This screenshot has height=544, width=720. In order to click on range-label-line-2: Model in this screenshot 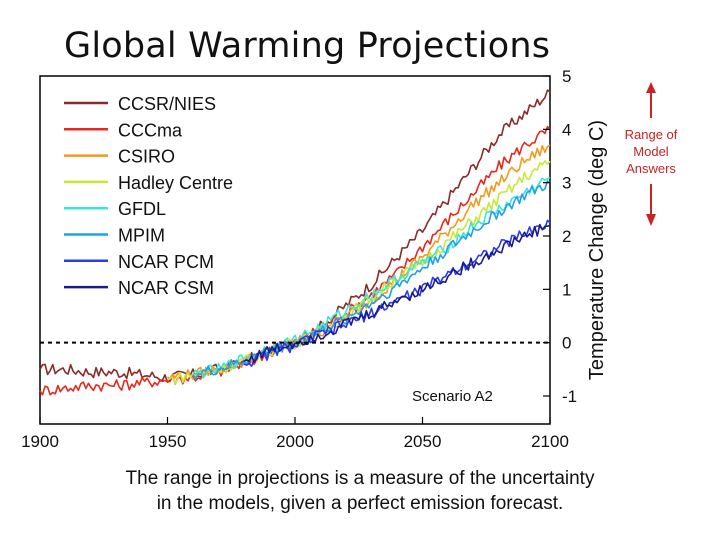, I will do `click(651, 151)`.